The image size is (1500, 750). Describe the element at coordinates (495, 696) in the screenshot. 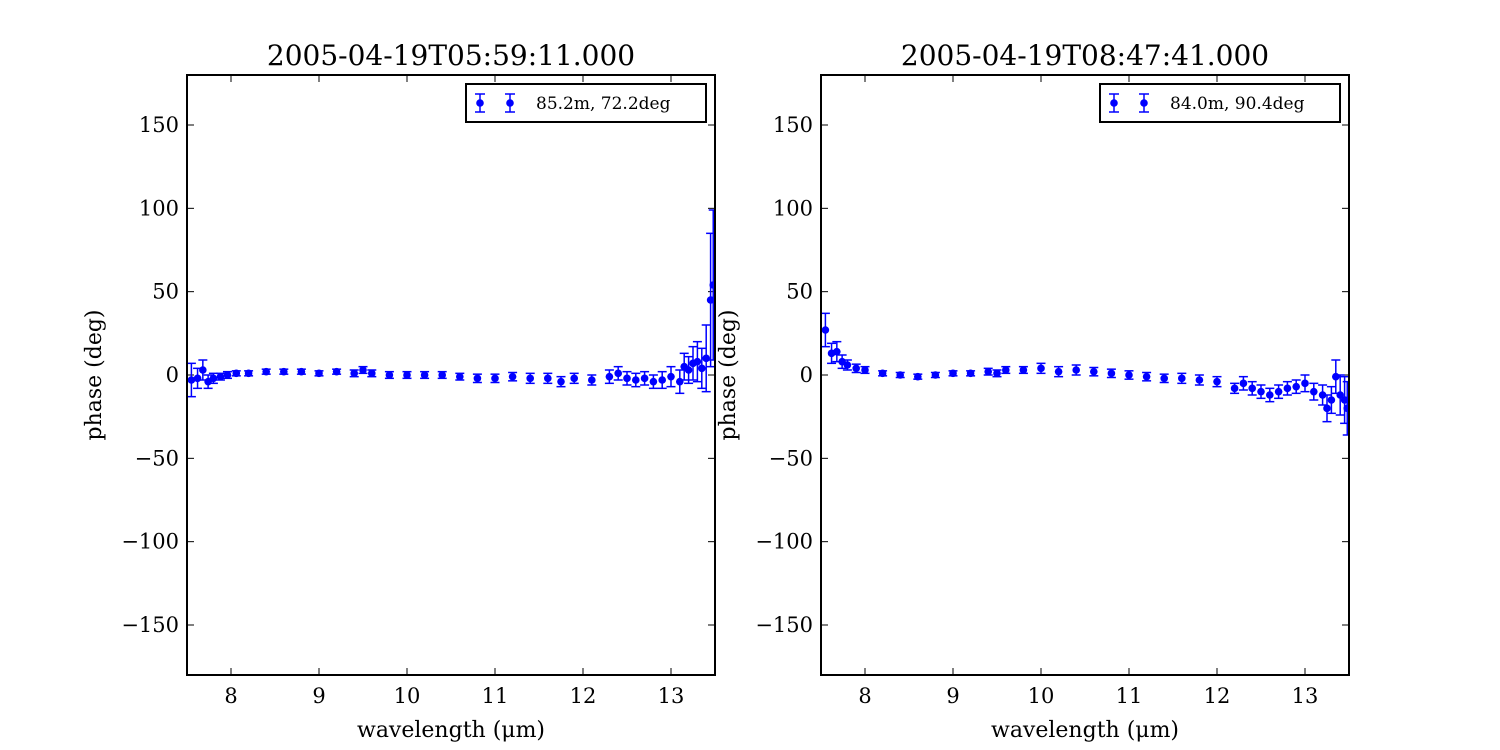

I see `x-tick-label: 11` at that location.